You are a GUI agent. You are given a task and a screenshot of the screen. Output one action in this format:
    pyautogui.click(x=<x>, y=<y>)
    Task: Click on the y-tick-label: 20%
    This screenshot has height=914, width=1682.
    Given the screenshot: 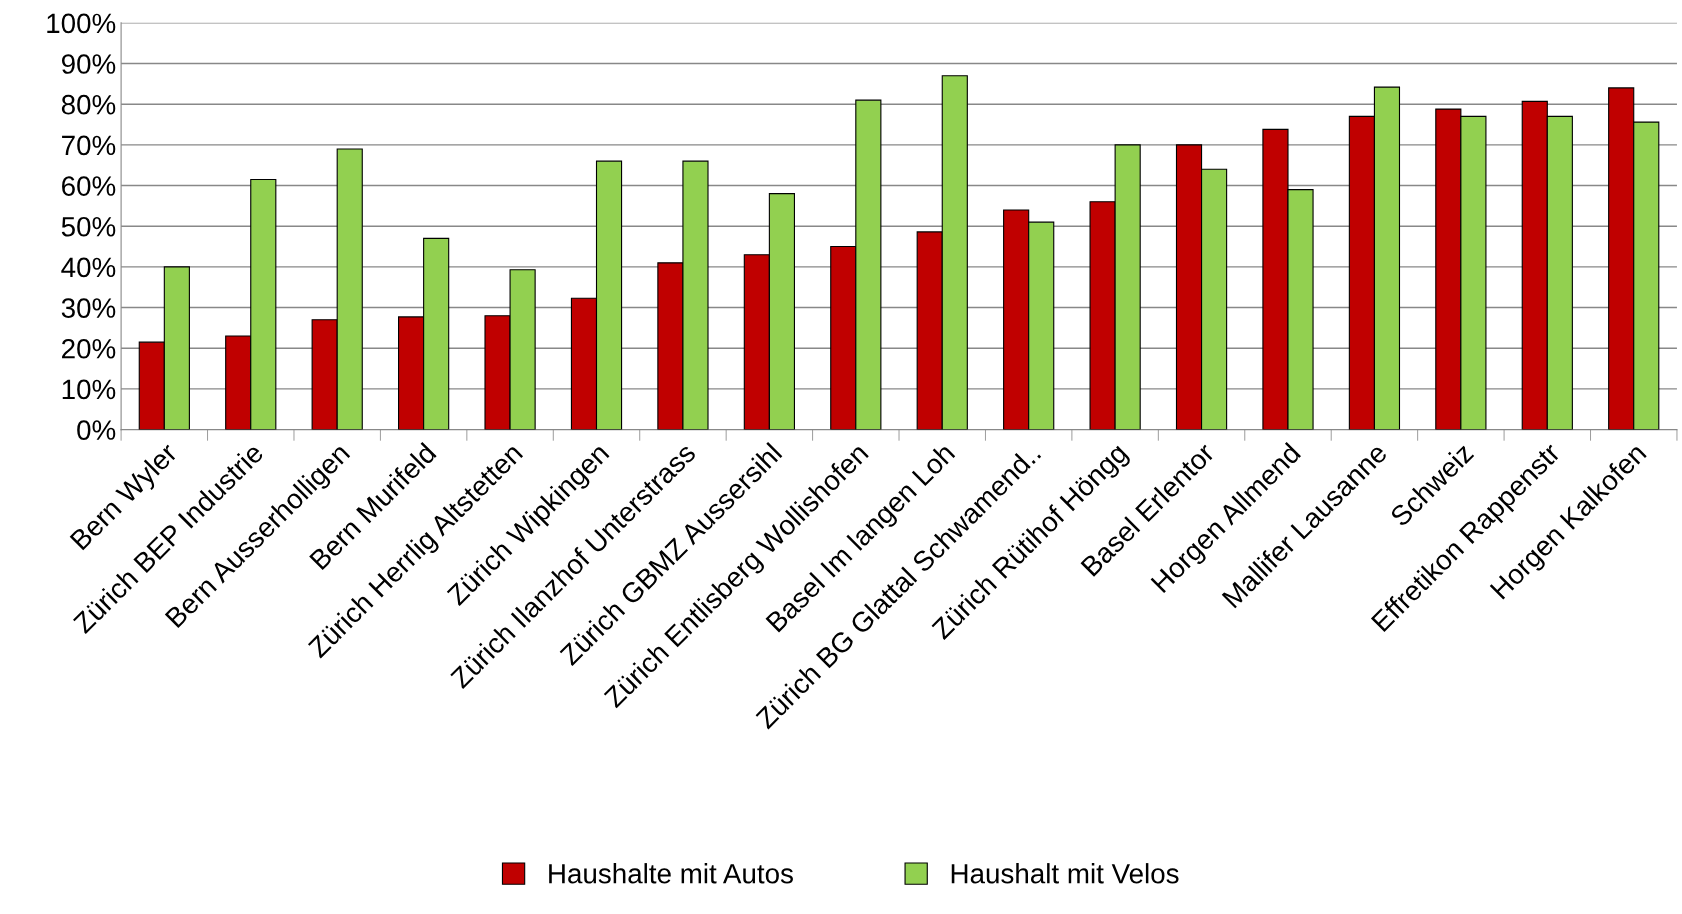 What is the action you would take?
    pyautogui.click(x=89, y=348)
    